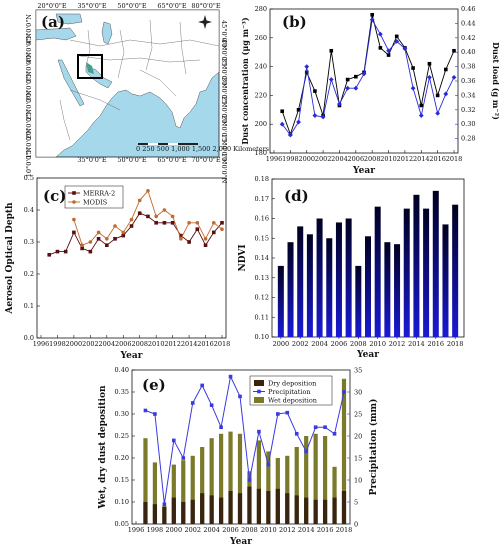 This screenshot has height=550, width=499. I want to click on map-lon-label: 80°0'0"E, so click(206, 6).